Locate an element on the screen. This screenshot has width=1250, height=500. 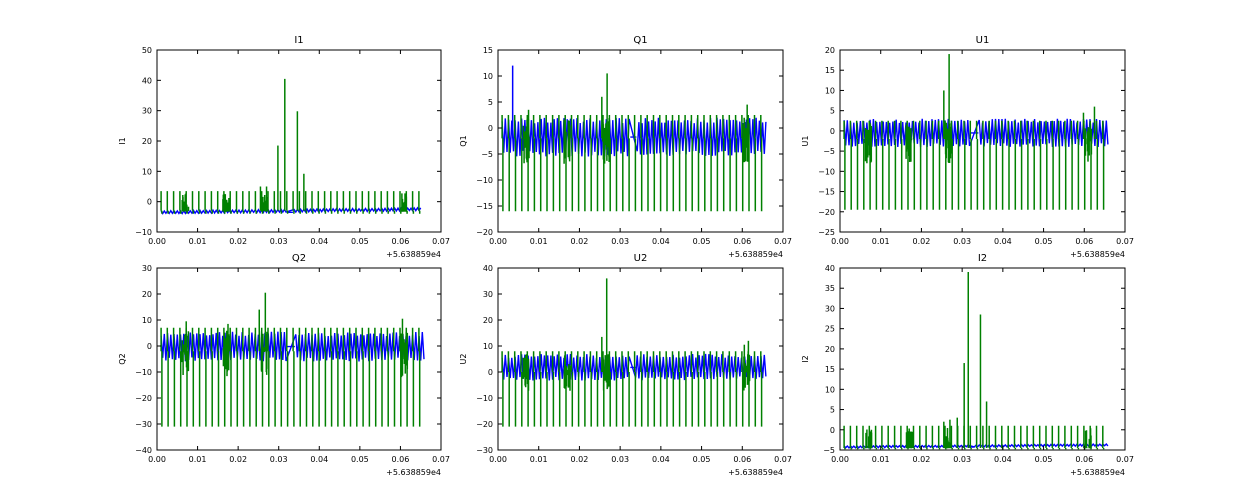
y-tick-label: 25 is located at coordinates (830, 329).